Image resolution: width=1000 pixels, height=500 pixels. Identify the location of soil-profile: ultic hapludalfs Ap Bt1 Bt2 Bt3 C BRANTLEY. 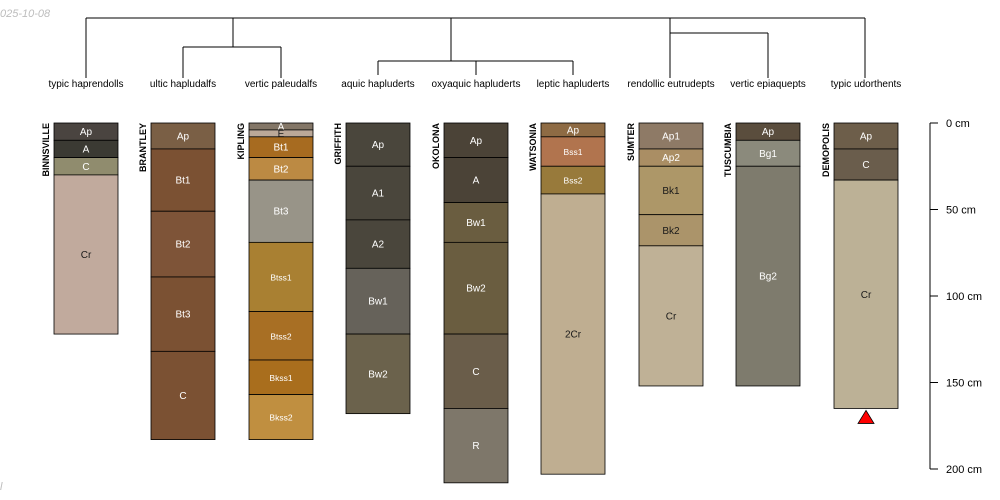
(177, 259).